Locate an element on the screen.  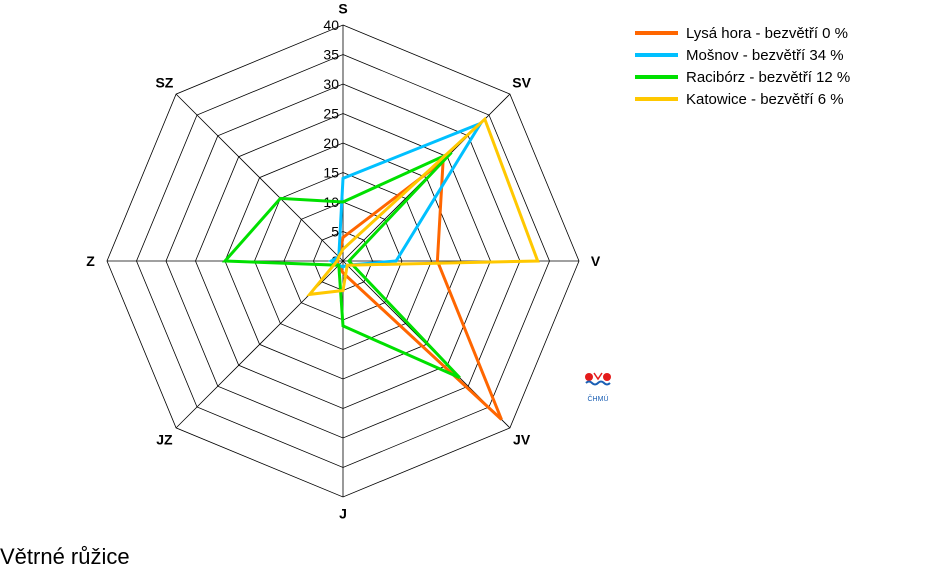
tick-label-40: 40 is located at coordinates (331, 25).